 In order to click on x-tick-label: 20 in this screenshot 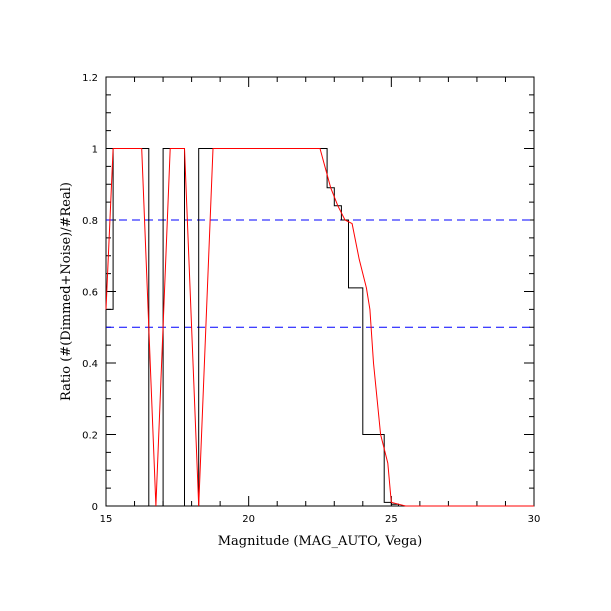, I will do `click(248, 519)`.